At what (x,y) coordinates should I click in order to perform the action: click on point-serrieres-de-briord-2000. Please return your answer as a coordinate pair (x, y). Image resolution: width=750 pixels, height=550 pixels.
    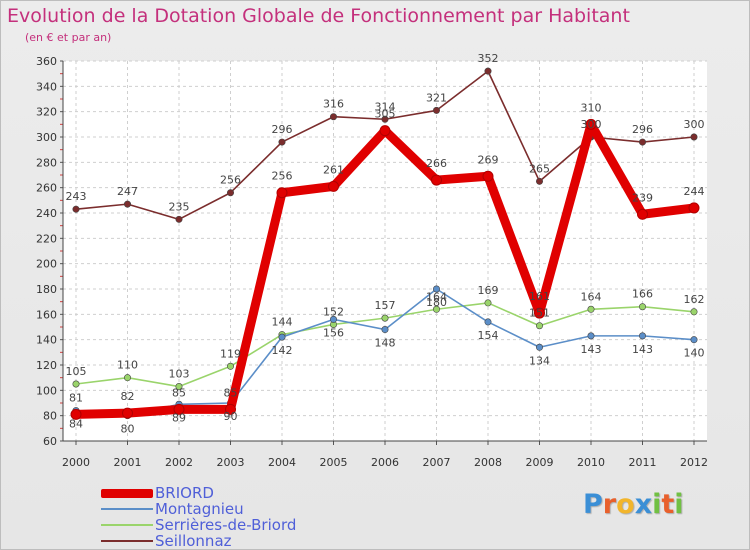
    Looking at the image, I should click on (76, 384).